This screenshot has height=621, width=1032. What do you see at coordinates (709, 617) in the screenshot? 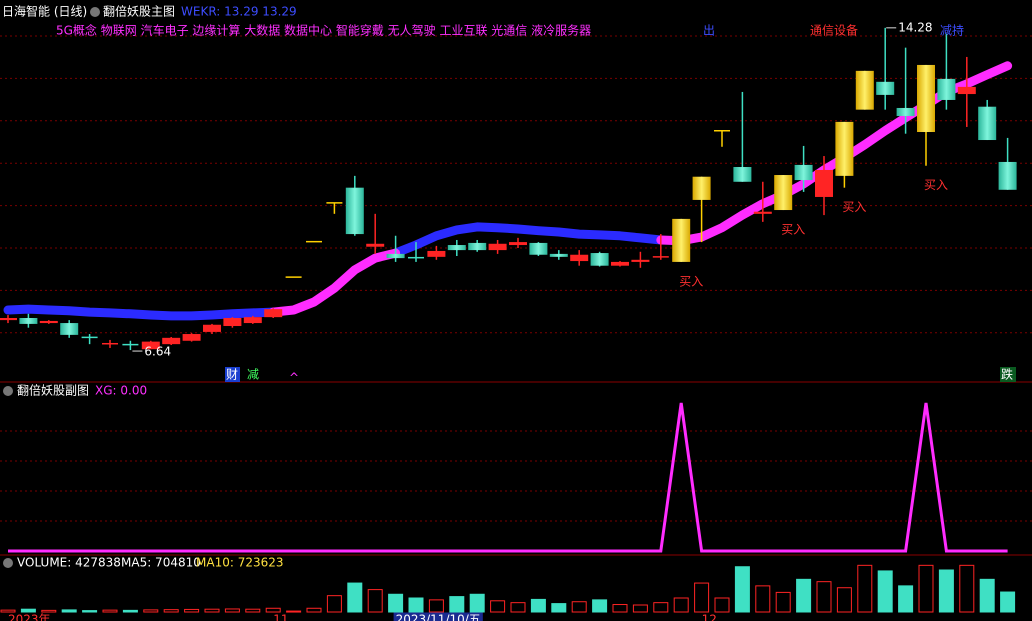
I see `x-tick-label: 12` at bounding box center [709, 617].